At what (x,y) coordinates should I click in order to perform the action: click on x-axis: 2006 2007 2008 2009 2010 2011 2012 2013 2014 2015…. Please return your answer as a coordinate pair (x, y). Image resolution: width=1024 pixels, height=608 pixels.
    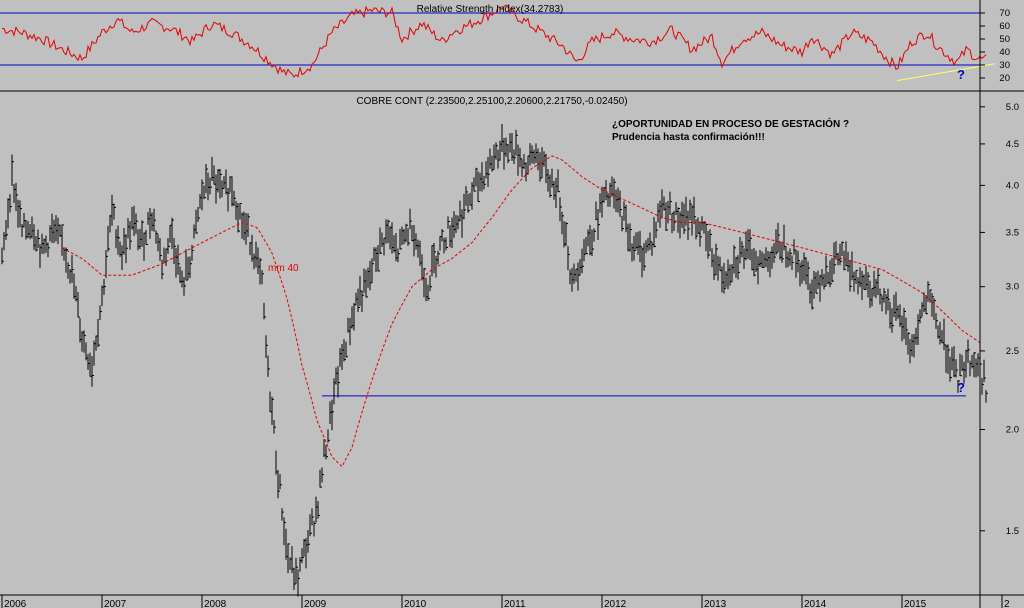
    Looking at the image, I should click on (505, 601).